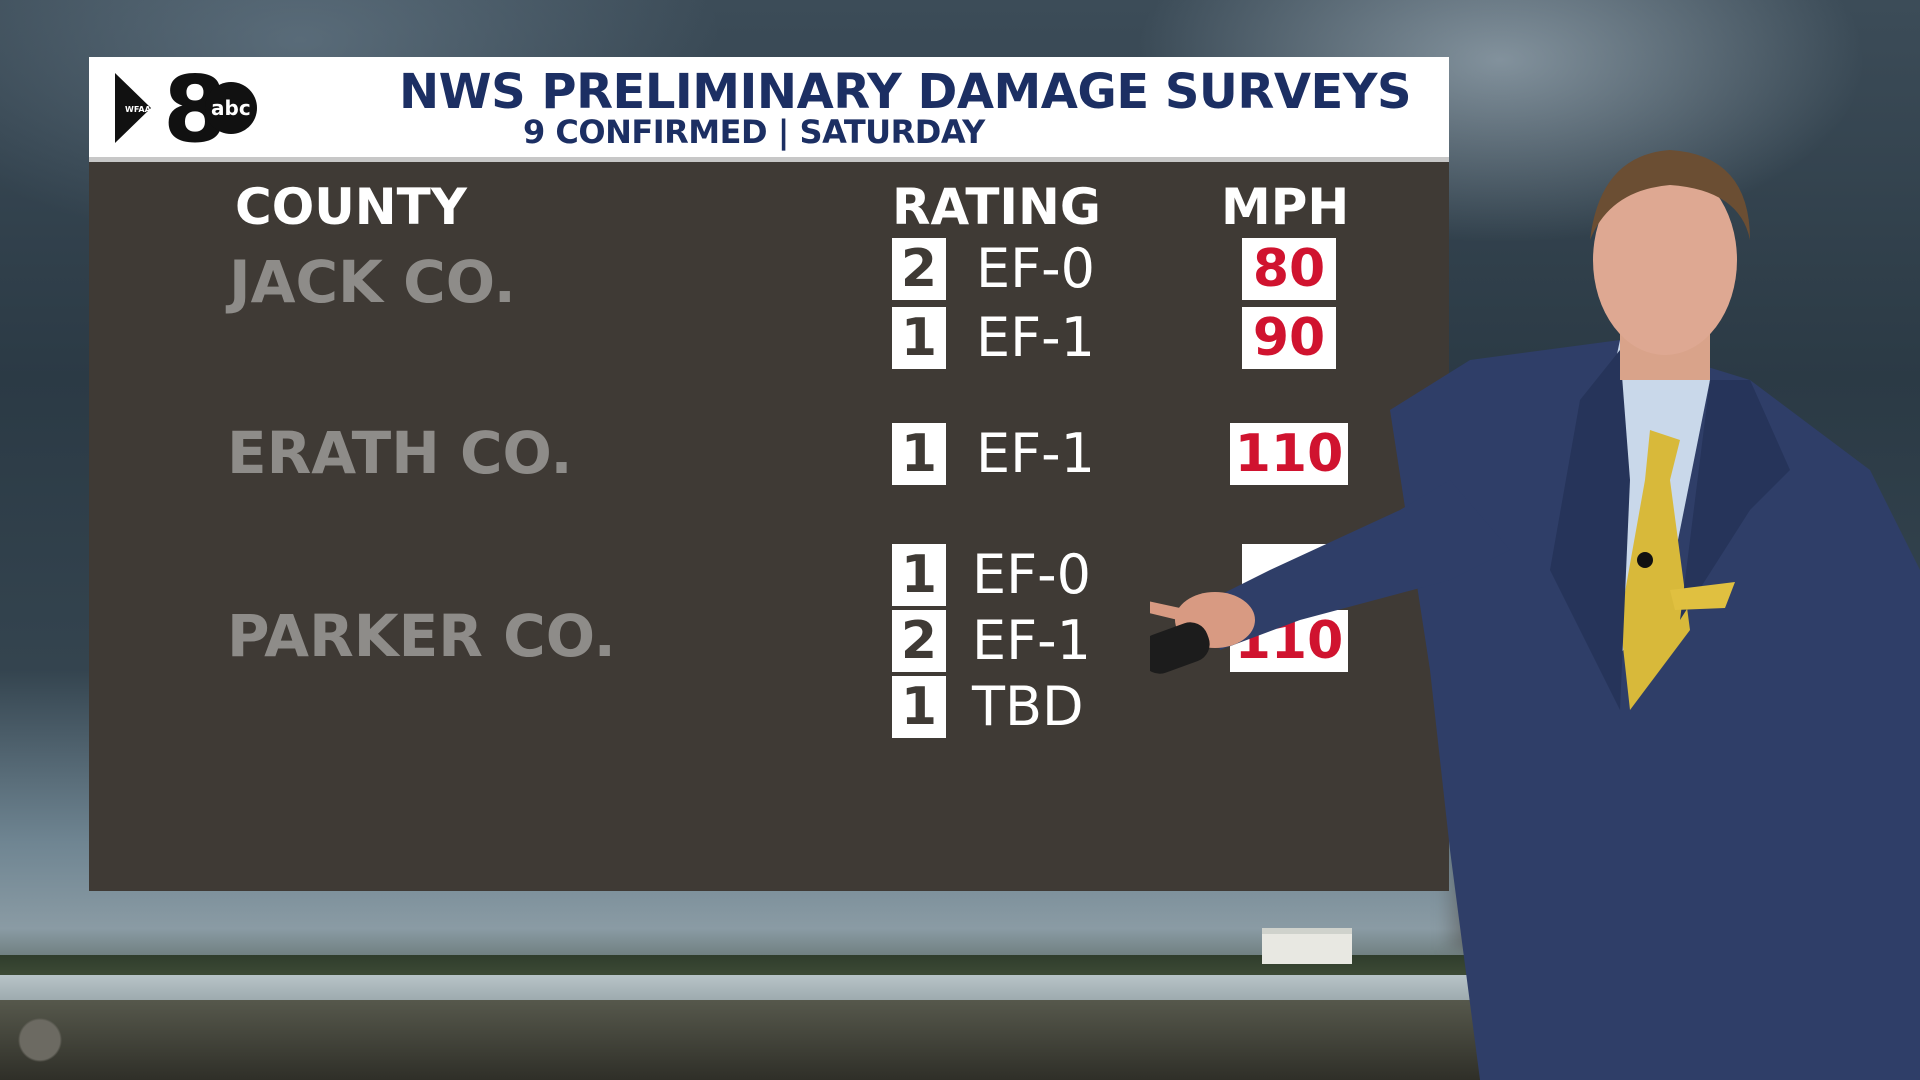 The image size is (1920, 1080). What do you see at coordinates (1289, 338) in the screenshot?
I see `mph-value: 90` at bounding box center [1289, 338].